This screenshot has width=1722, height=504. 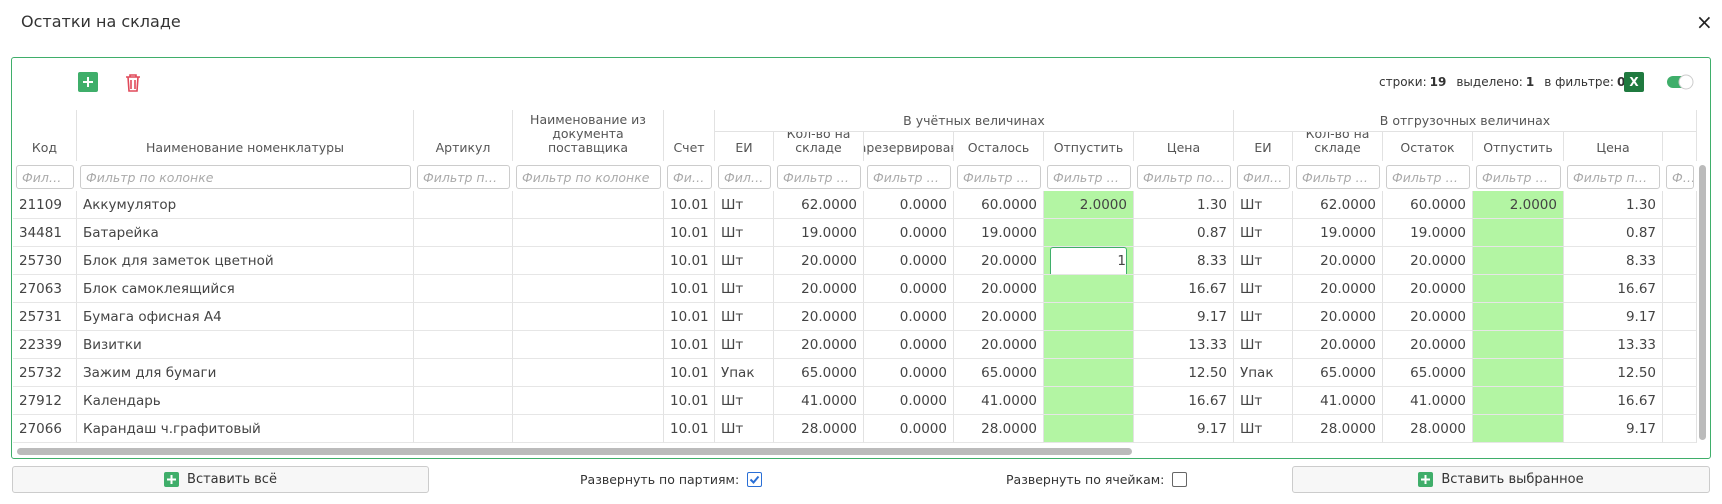 I want to click on close-button: ×, so click(x=1704, y=22).